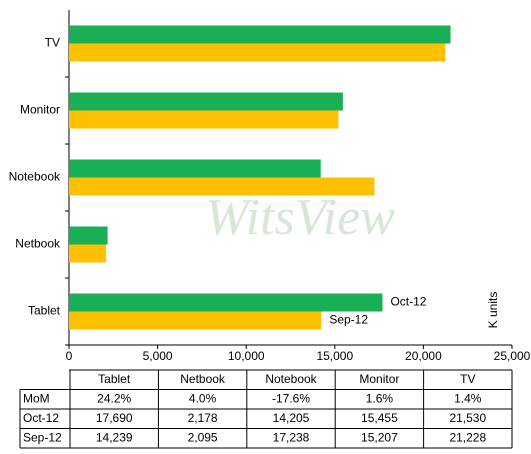 The height and width of the screenshot is (454, 531). Describe the element at coordinates (36, 398) in the screenshot. I see `table-row-label: MoM` at that location.